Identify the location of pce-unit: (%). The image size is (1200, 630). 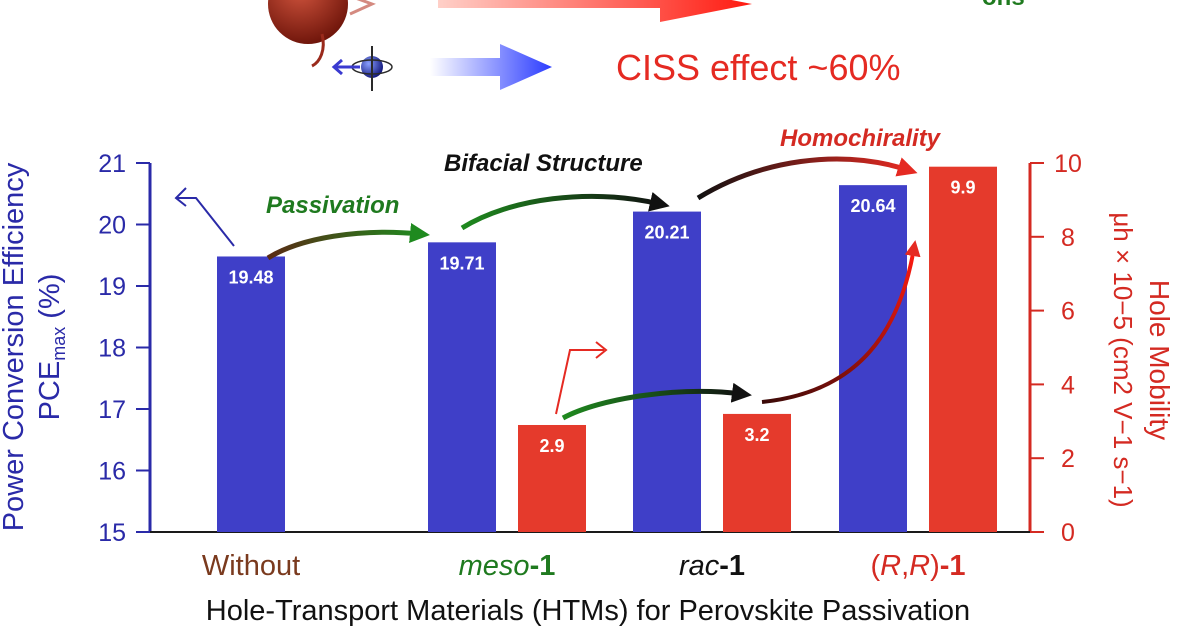
(50, 300).